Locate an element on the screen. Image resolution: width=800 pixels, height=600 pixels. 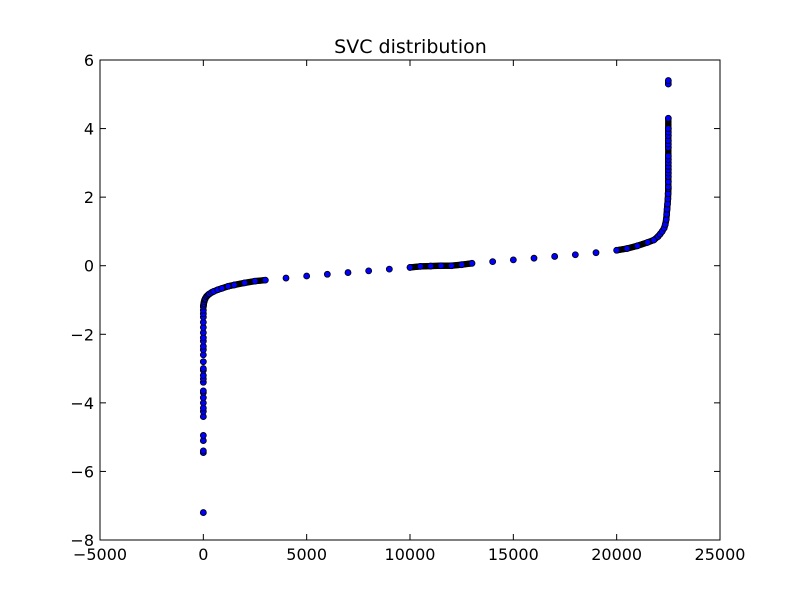
x-tick-label: 25000 is located at coordinates (720, 554).